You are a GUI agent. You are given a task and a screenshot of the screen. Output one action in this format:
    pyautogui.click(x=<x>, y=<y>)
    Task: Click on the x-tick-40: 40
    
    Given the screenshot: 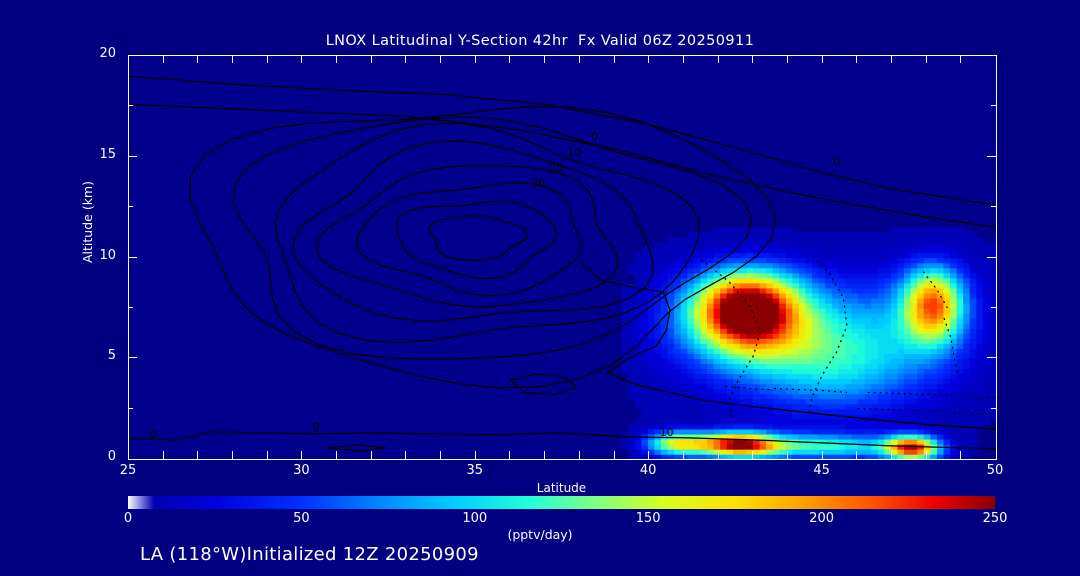 What is the action you would take?
    pyautogui.click(x=648, y=470)
    